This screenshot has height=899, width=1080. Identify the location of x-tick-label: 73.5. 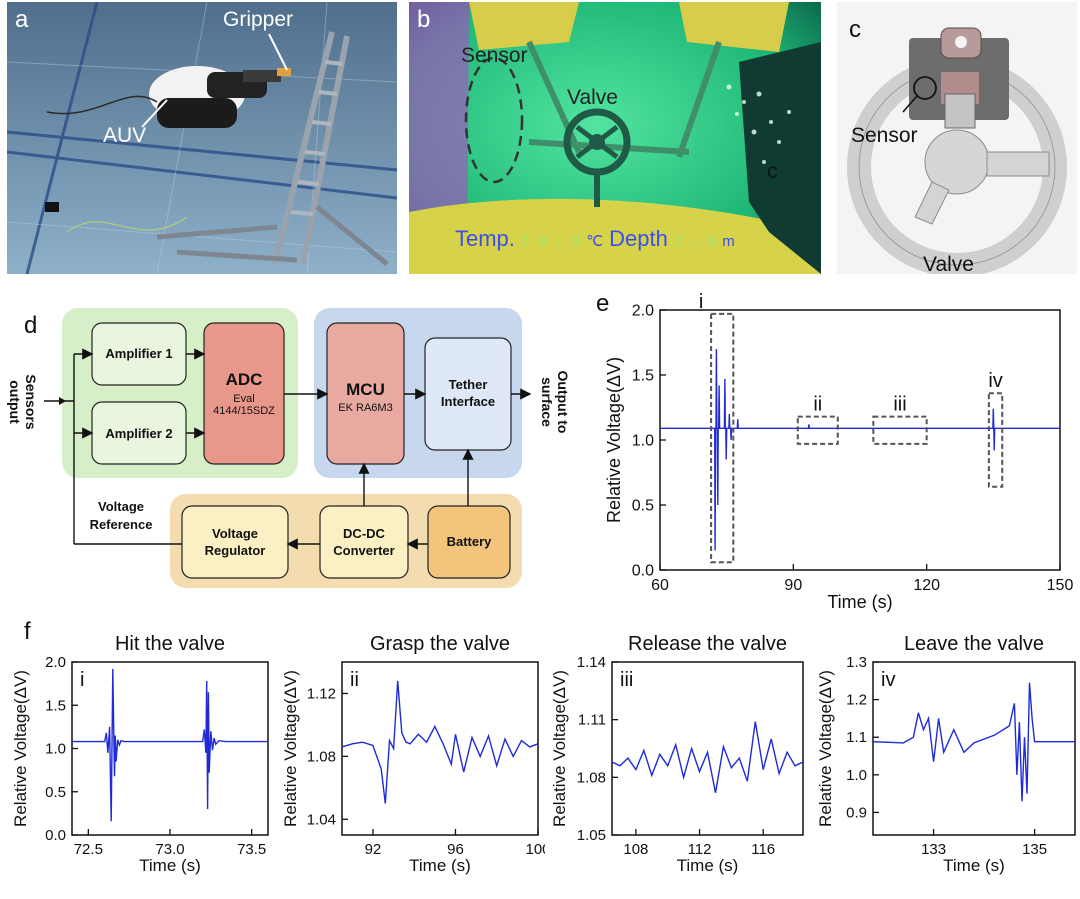
(251, 849).